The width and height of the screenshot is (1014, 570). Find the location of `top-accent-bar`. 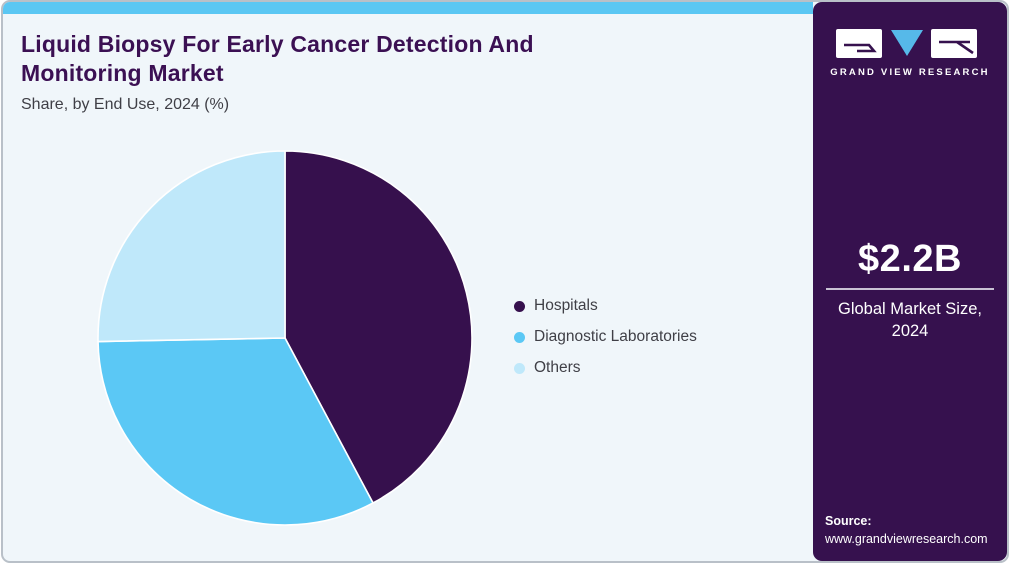

top-accent-bar is located at coordinates (408, 8).